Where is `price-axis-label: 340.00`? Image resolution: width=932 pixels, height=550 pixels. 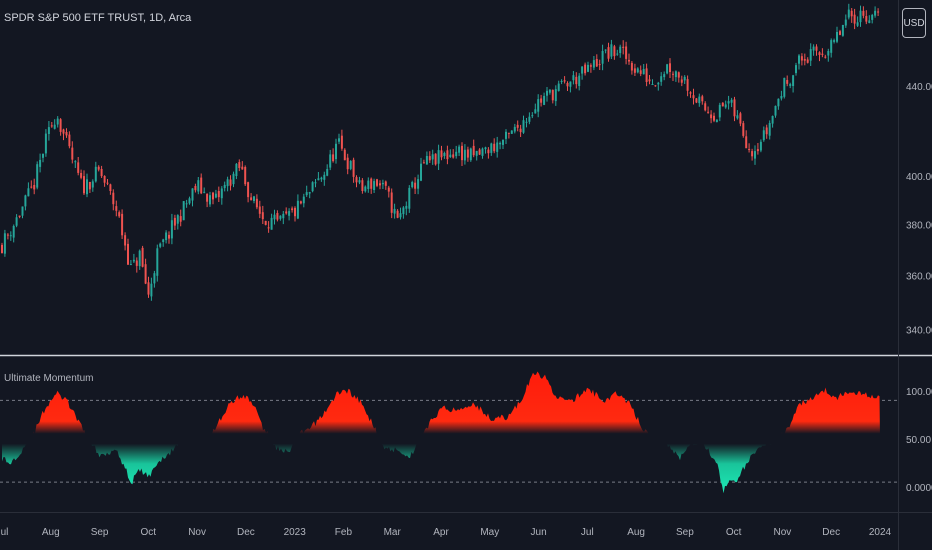 price-axis-label: 340.00 is located at coordinates (919, 331).